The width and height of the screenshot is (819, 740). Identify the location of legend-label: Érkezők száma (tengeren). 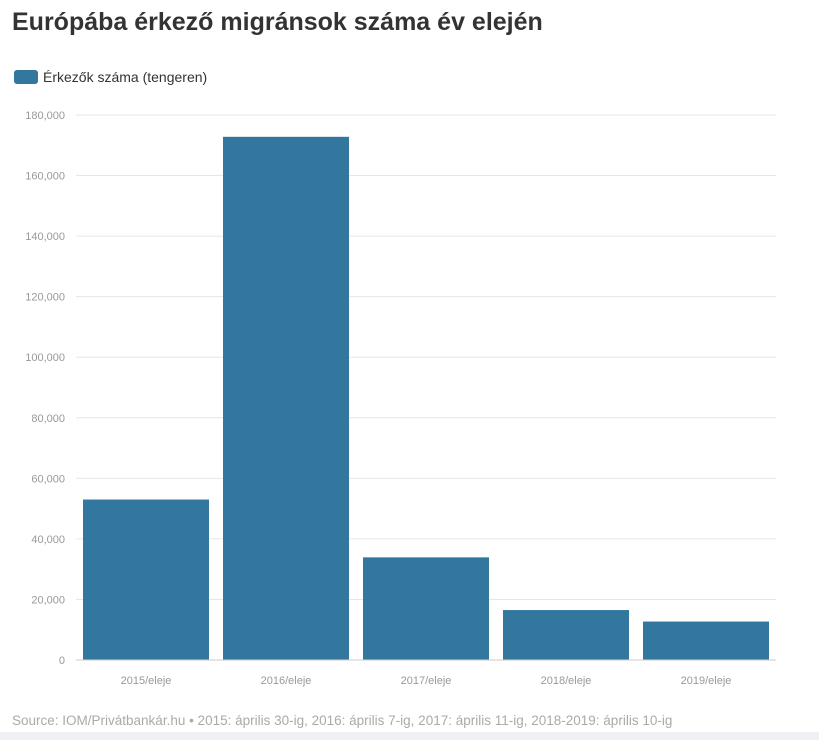
(125, 77).